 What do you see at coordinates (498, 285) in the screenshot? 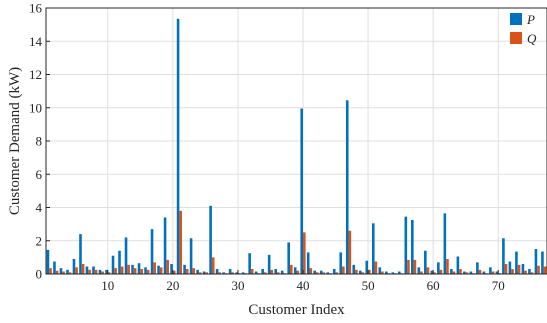
I see `x-tick-label: 70` at bounding box center [498, 285].